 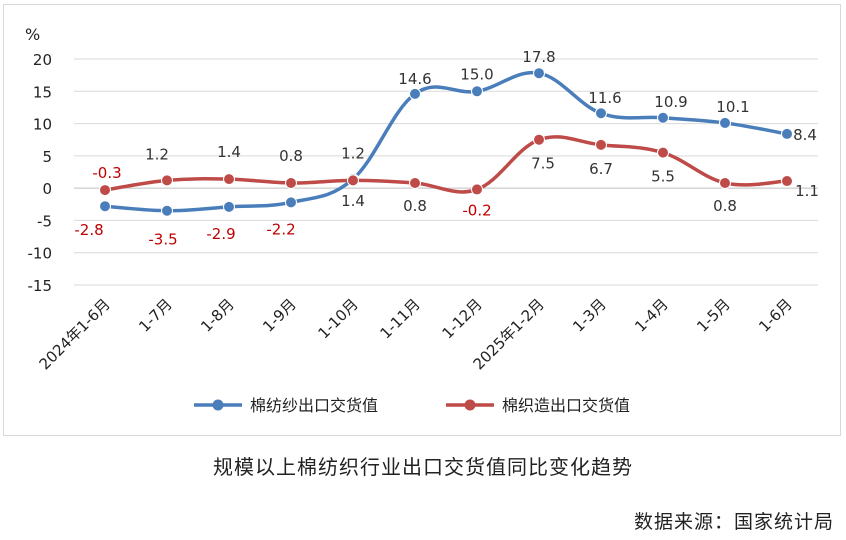 I want to click on y-tick-label: -5, so click(x=44, y=221).